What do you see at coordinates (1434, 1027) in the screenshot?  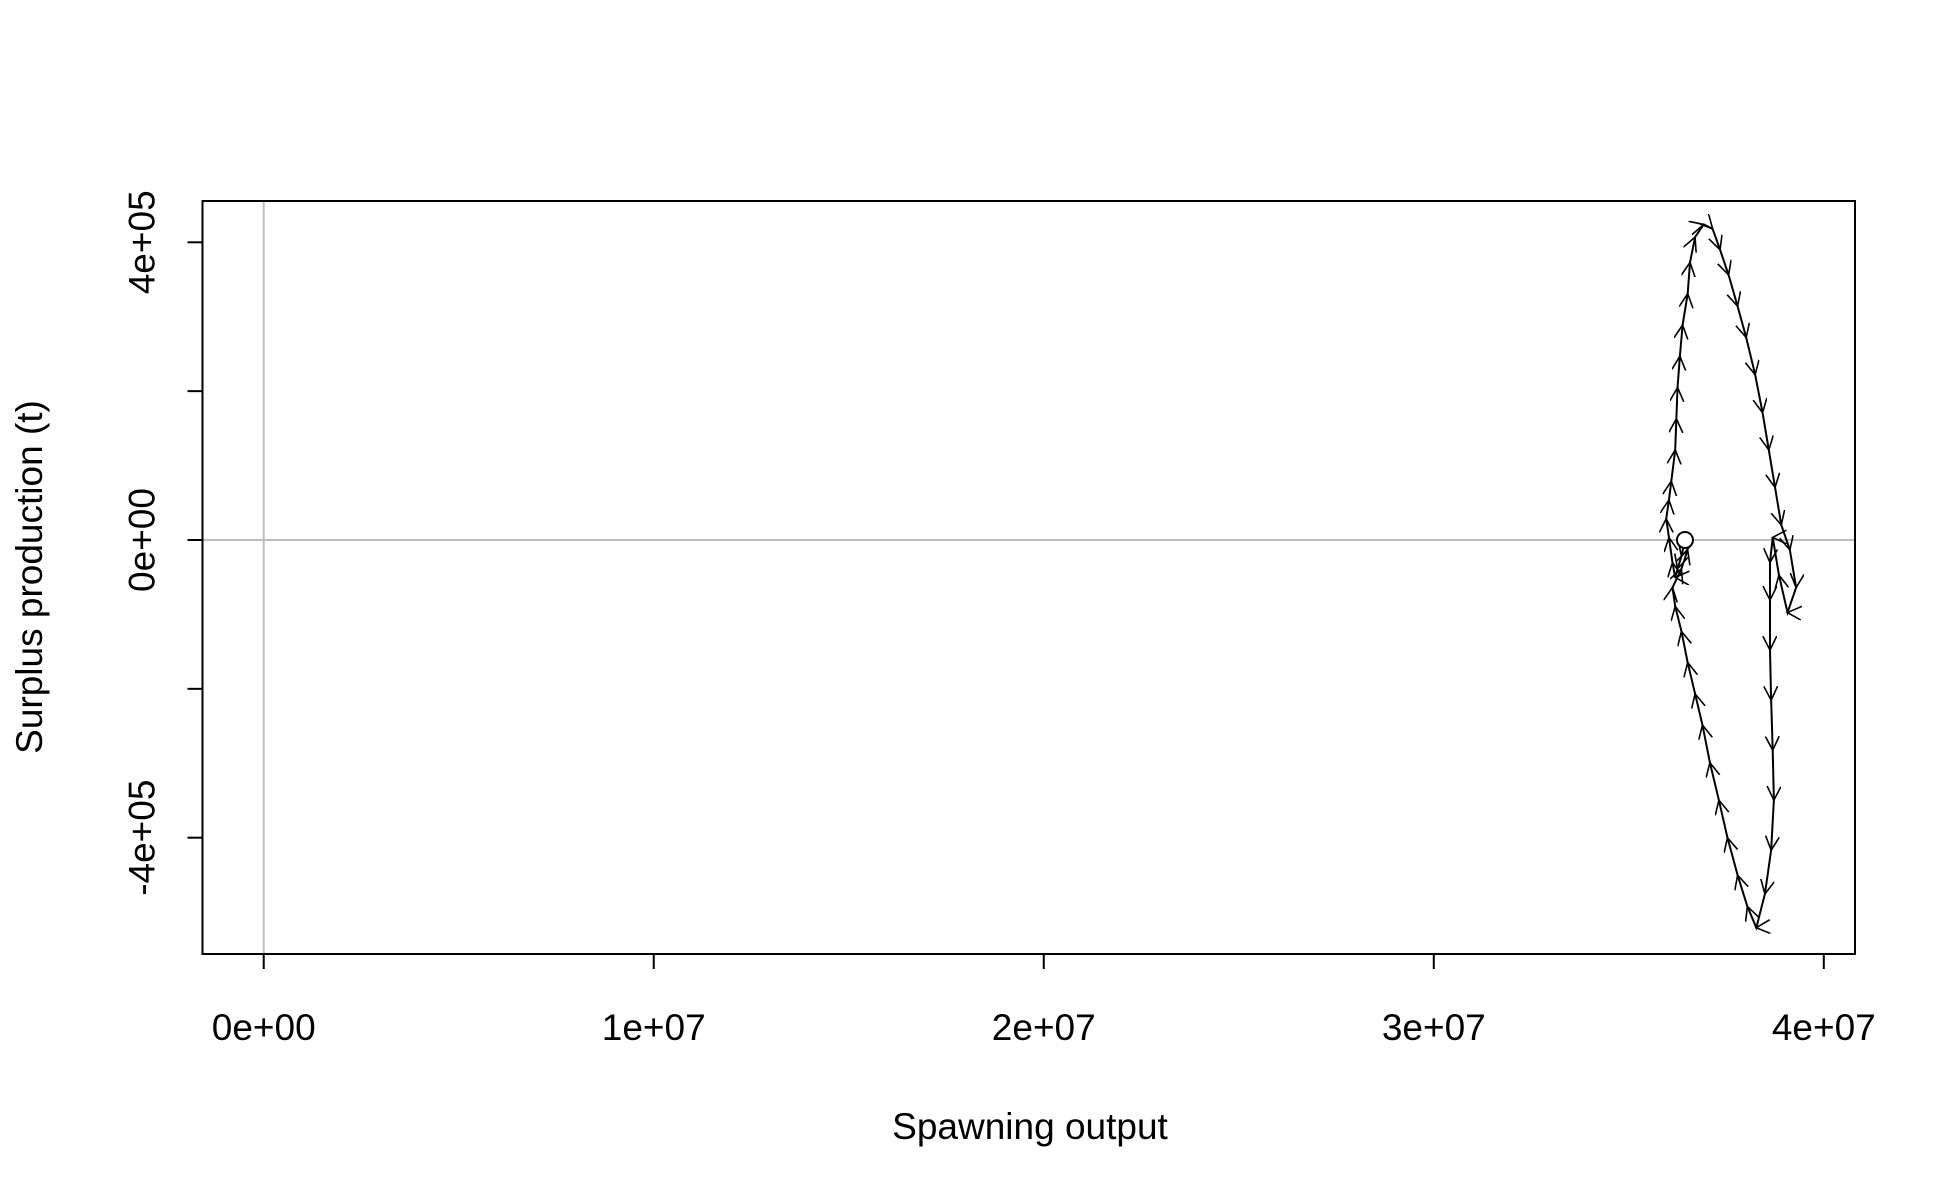 I see `x-tick-label: 3e+07` at bounding box center [1434, 1027].